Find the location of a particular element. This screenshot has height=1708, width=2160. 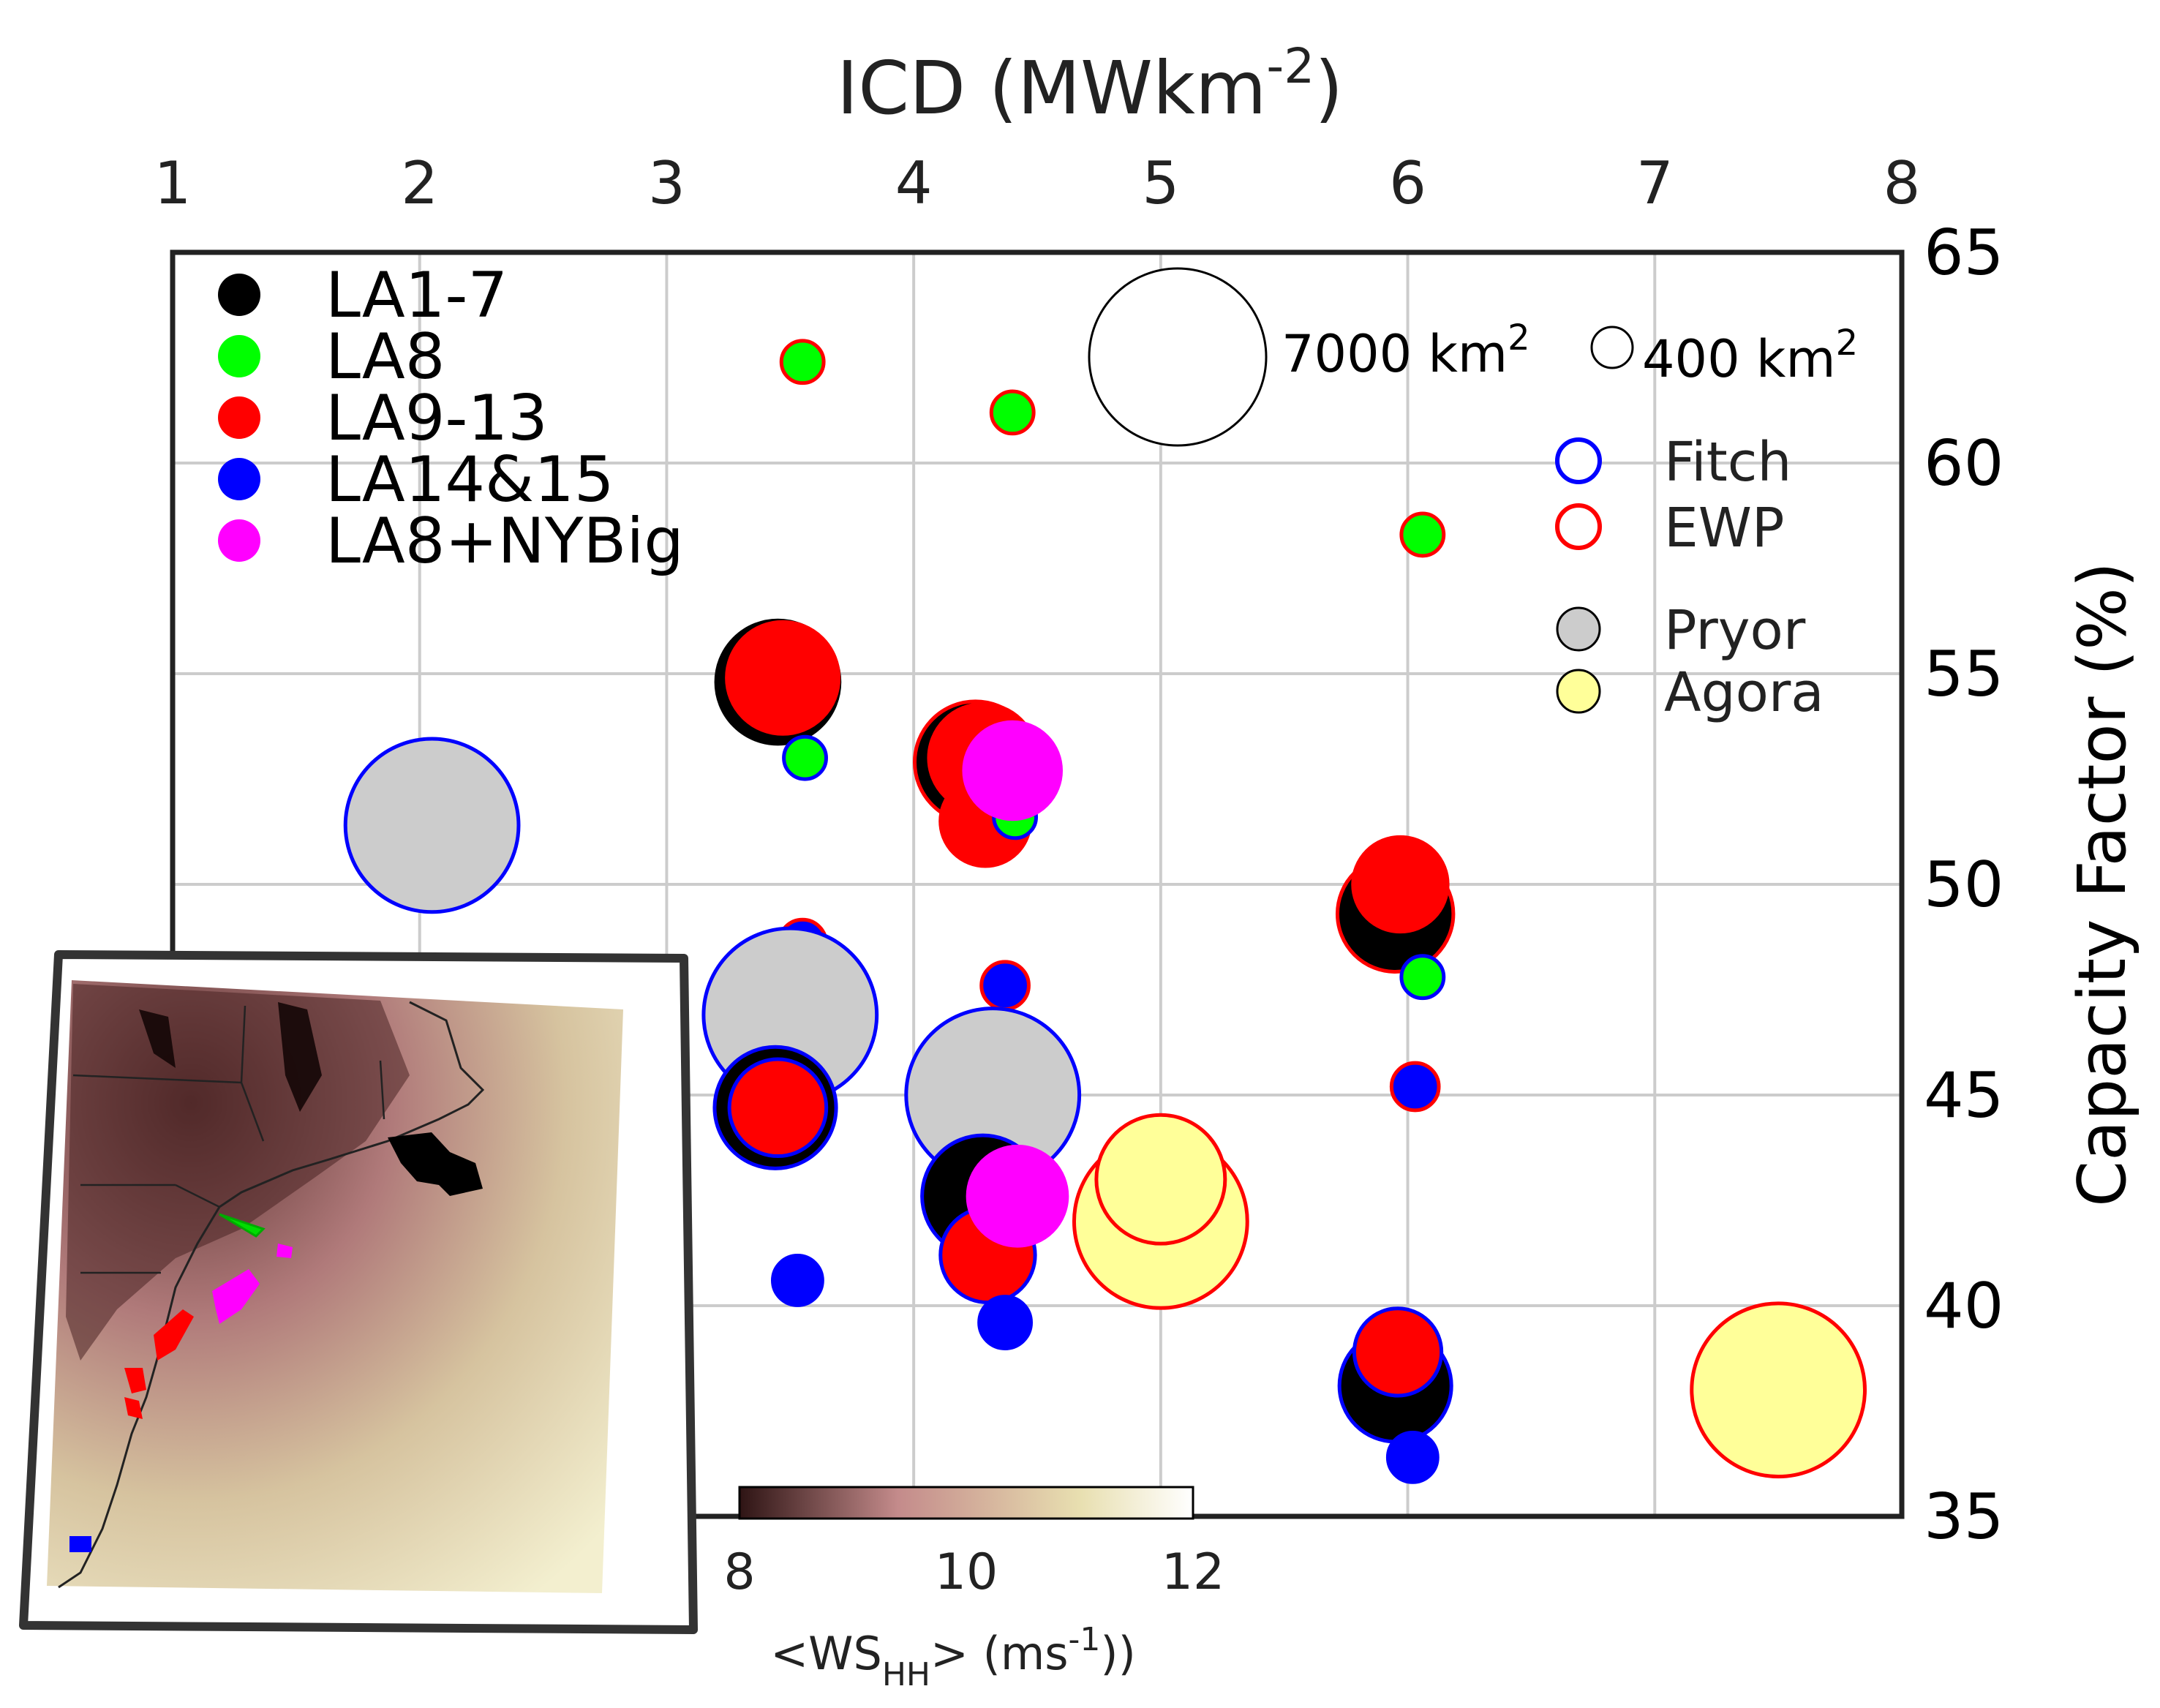

inset-map-farm-la8 is located at coordinates (242, 1225).